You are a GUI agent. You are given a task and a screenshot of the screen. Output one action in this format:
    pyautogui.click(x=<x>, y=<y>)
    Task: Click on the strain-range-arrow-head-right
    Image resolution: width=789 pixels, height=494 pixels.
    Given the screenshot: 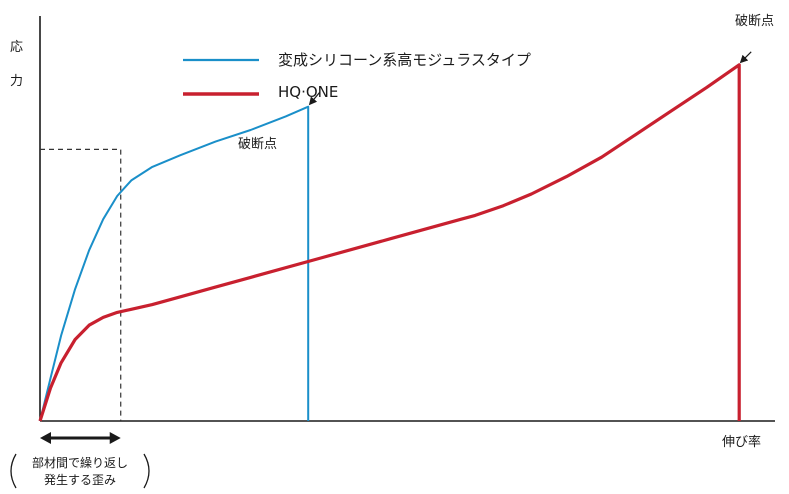 What is the action you would take?
    pyautogui.click(x=115, y=438)
    